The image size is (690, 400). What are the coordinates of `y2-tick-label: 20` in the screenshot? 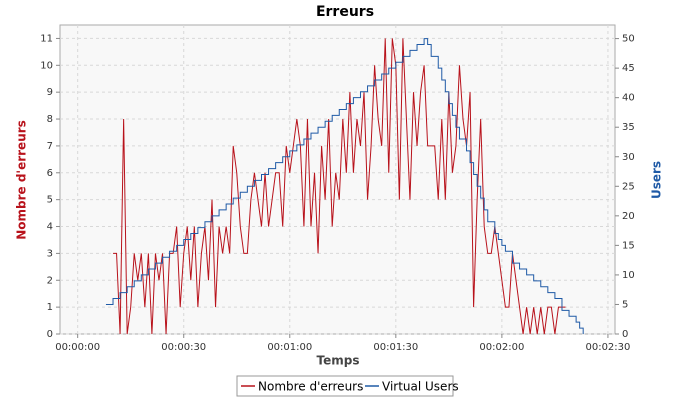 It's located at (628, 216).